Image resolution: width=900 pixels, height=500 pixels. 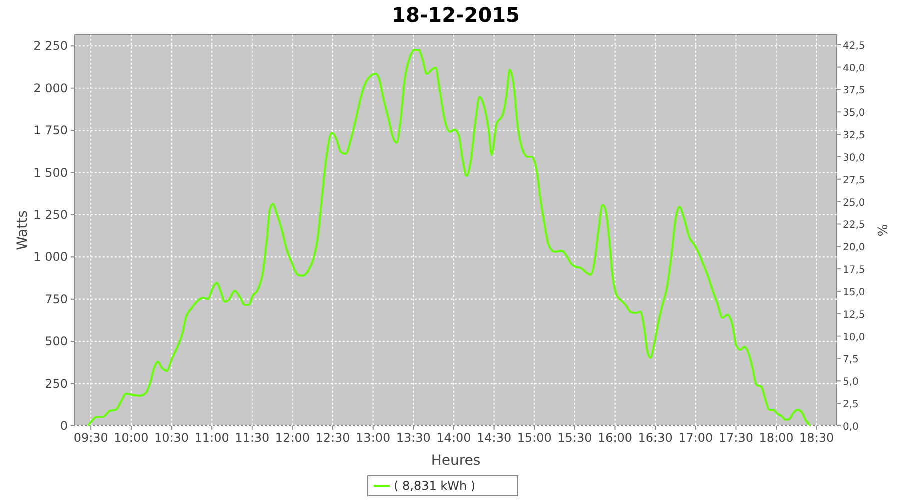 What do you see at coordinates (91, 438) in the screenshot?
I see `x-tick-label: 09:30` at bounding box center [91, 438].